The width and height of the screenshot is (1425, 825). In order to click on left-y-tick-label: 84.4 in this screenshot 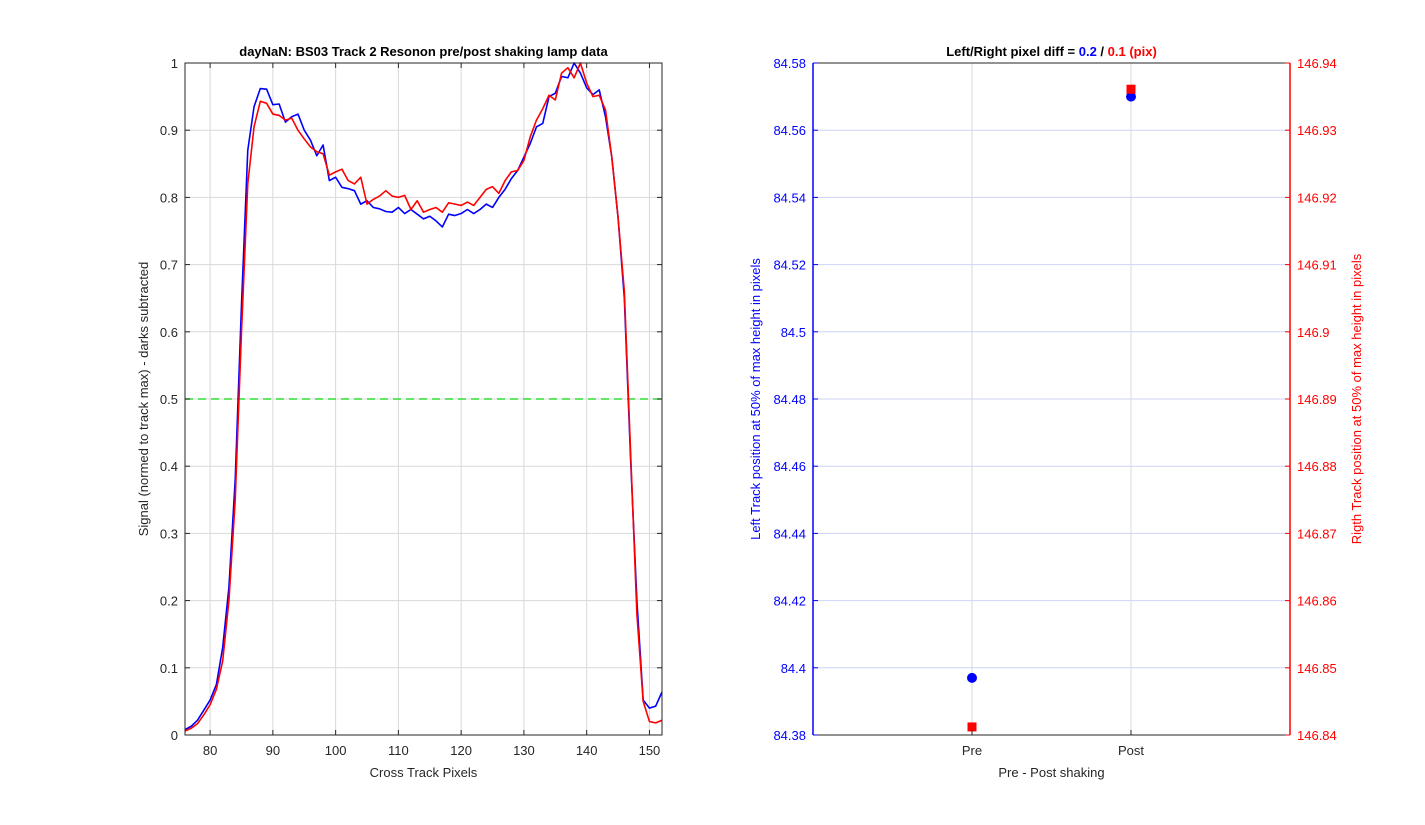, I will do `click(793, 668)`.